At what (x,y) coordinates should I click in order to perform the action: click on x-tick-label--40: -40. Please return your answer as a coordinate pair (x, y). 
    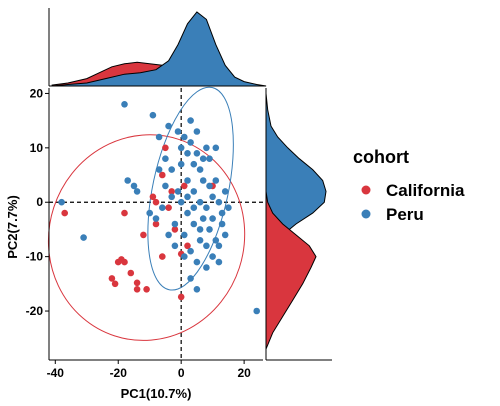
    Looking at the image, I should click on (56, 373).